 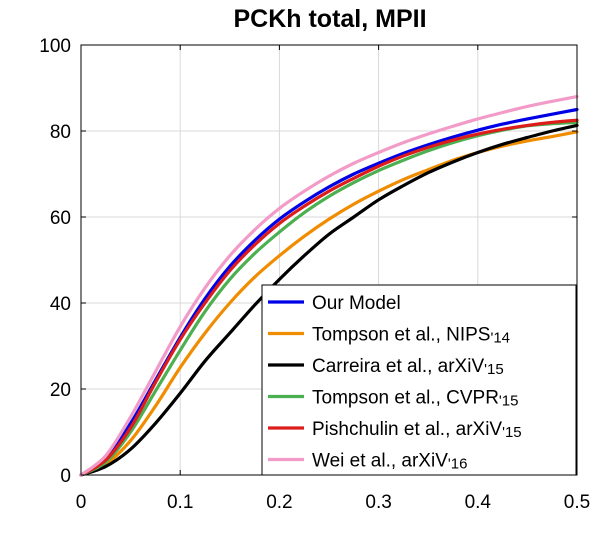 I want to click on x-tick-label: 0.1, so click(x=180, y=502).